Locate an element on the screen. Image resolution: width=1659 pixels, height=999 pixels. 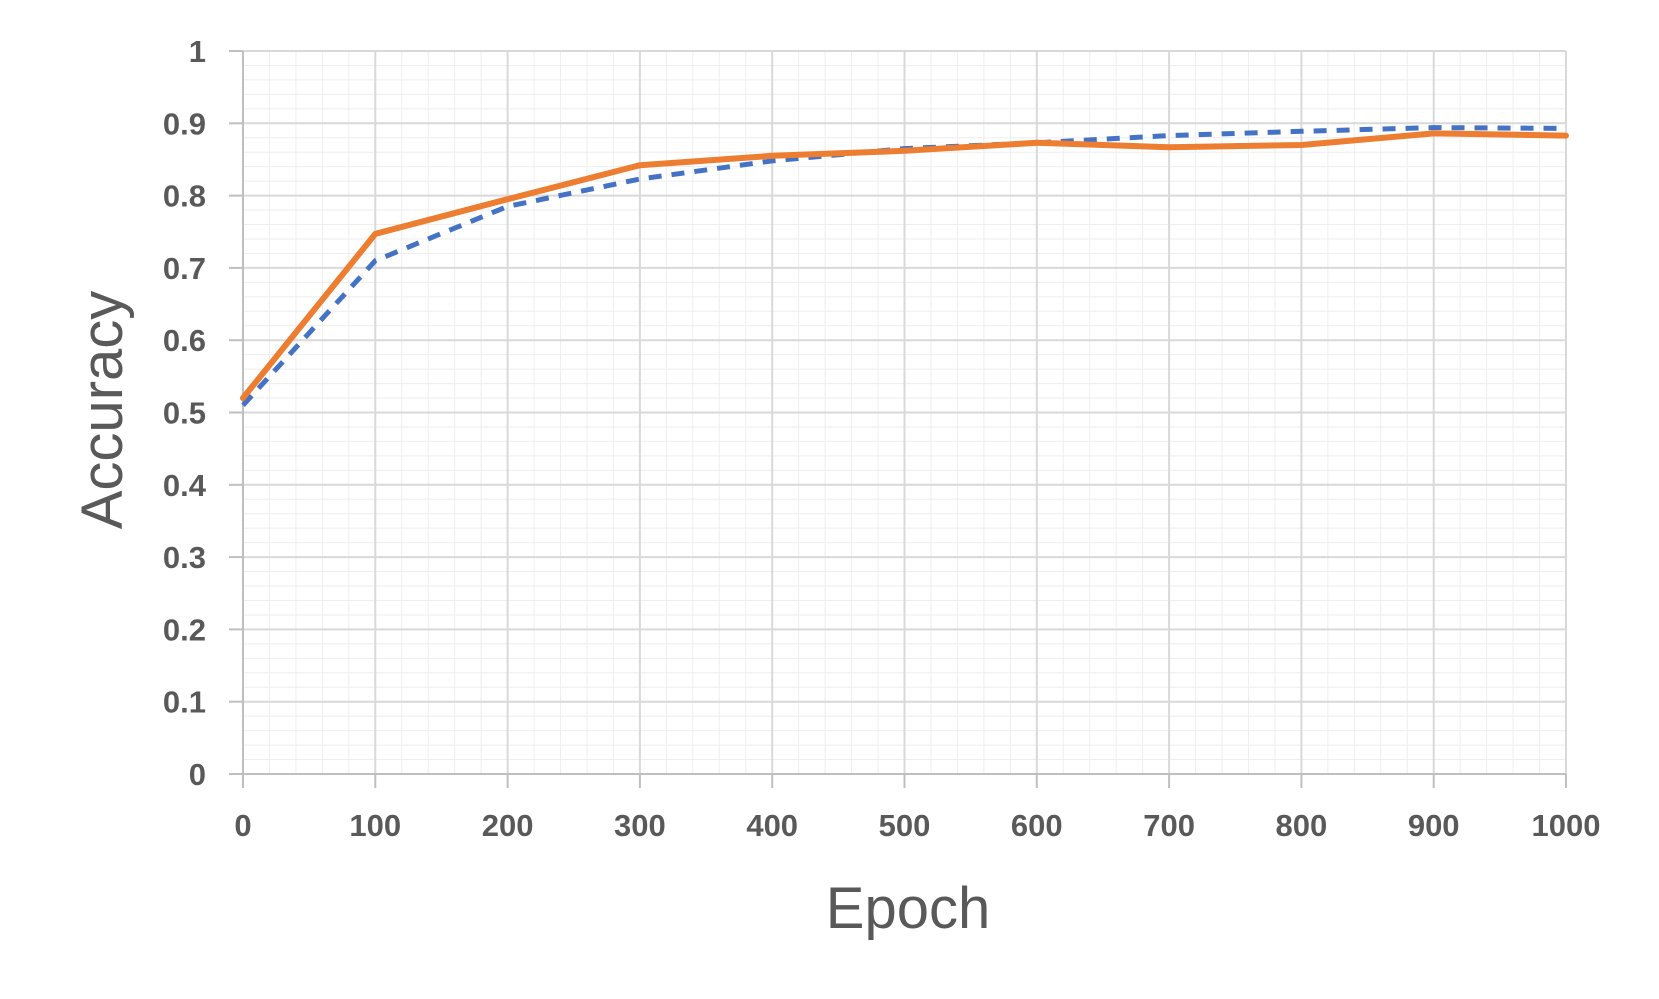
y-tick-label: 0.5 is located at coordinates (184, 413).